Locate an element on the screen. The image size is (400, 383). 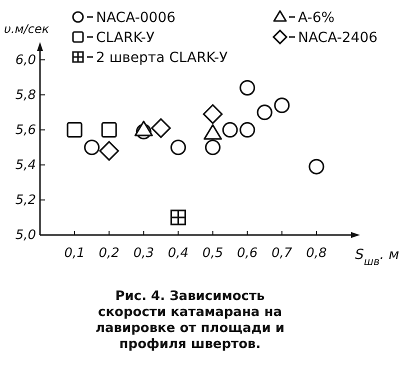
y-tick-label: 5,8 is located at coordinates (25, 95).